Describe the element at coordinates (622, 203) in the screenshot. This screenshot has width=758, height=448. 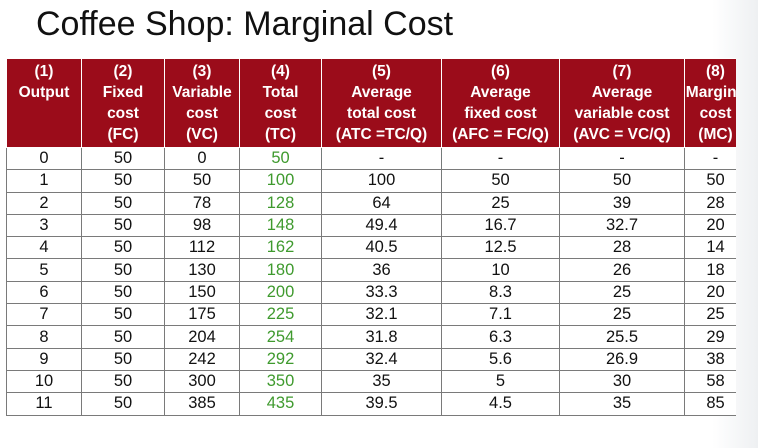
I see `cell-average-variable-cost: 39` at that location.